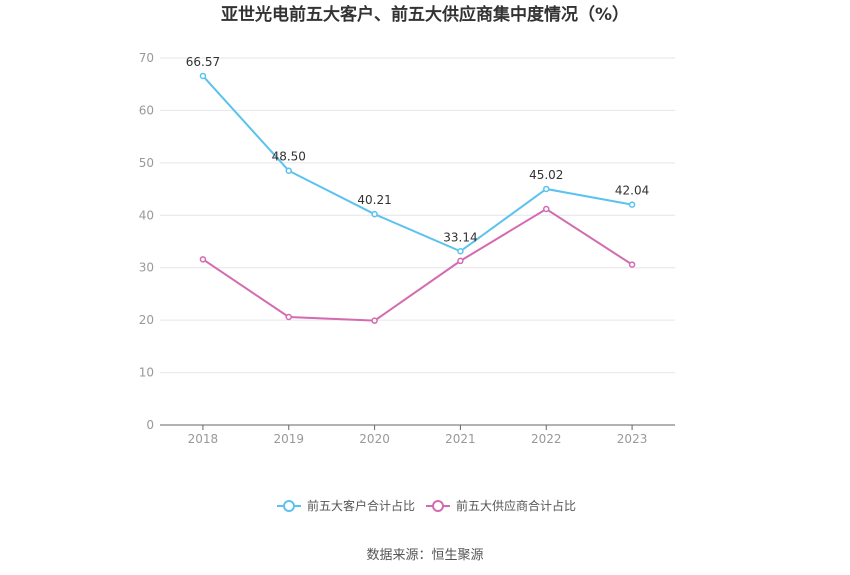 This screenshot has width=850, height=575. I want to click on data-label: 45.02, so click(546, 175).